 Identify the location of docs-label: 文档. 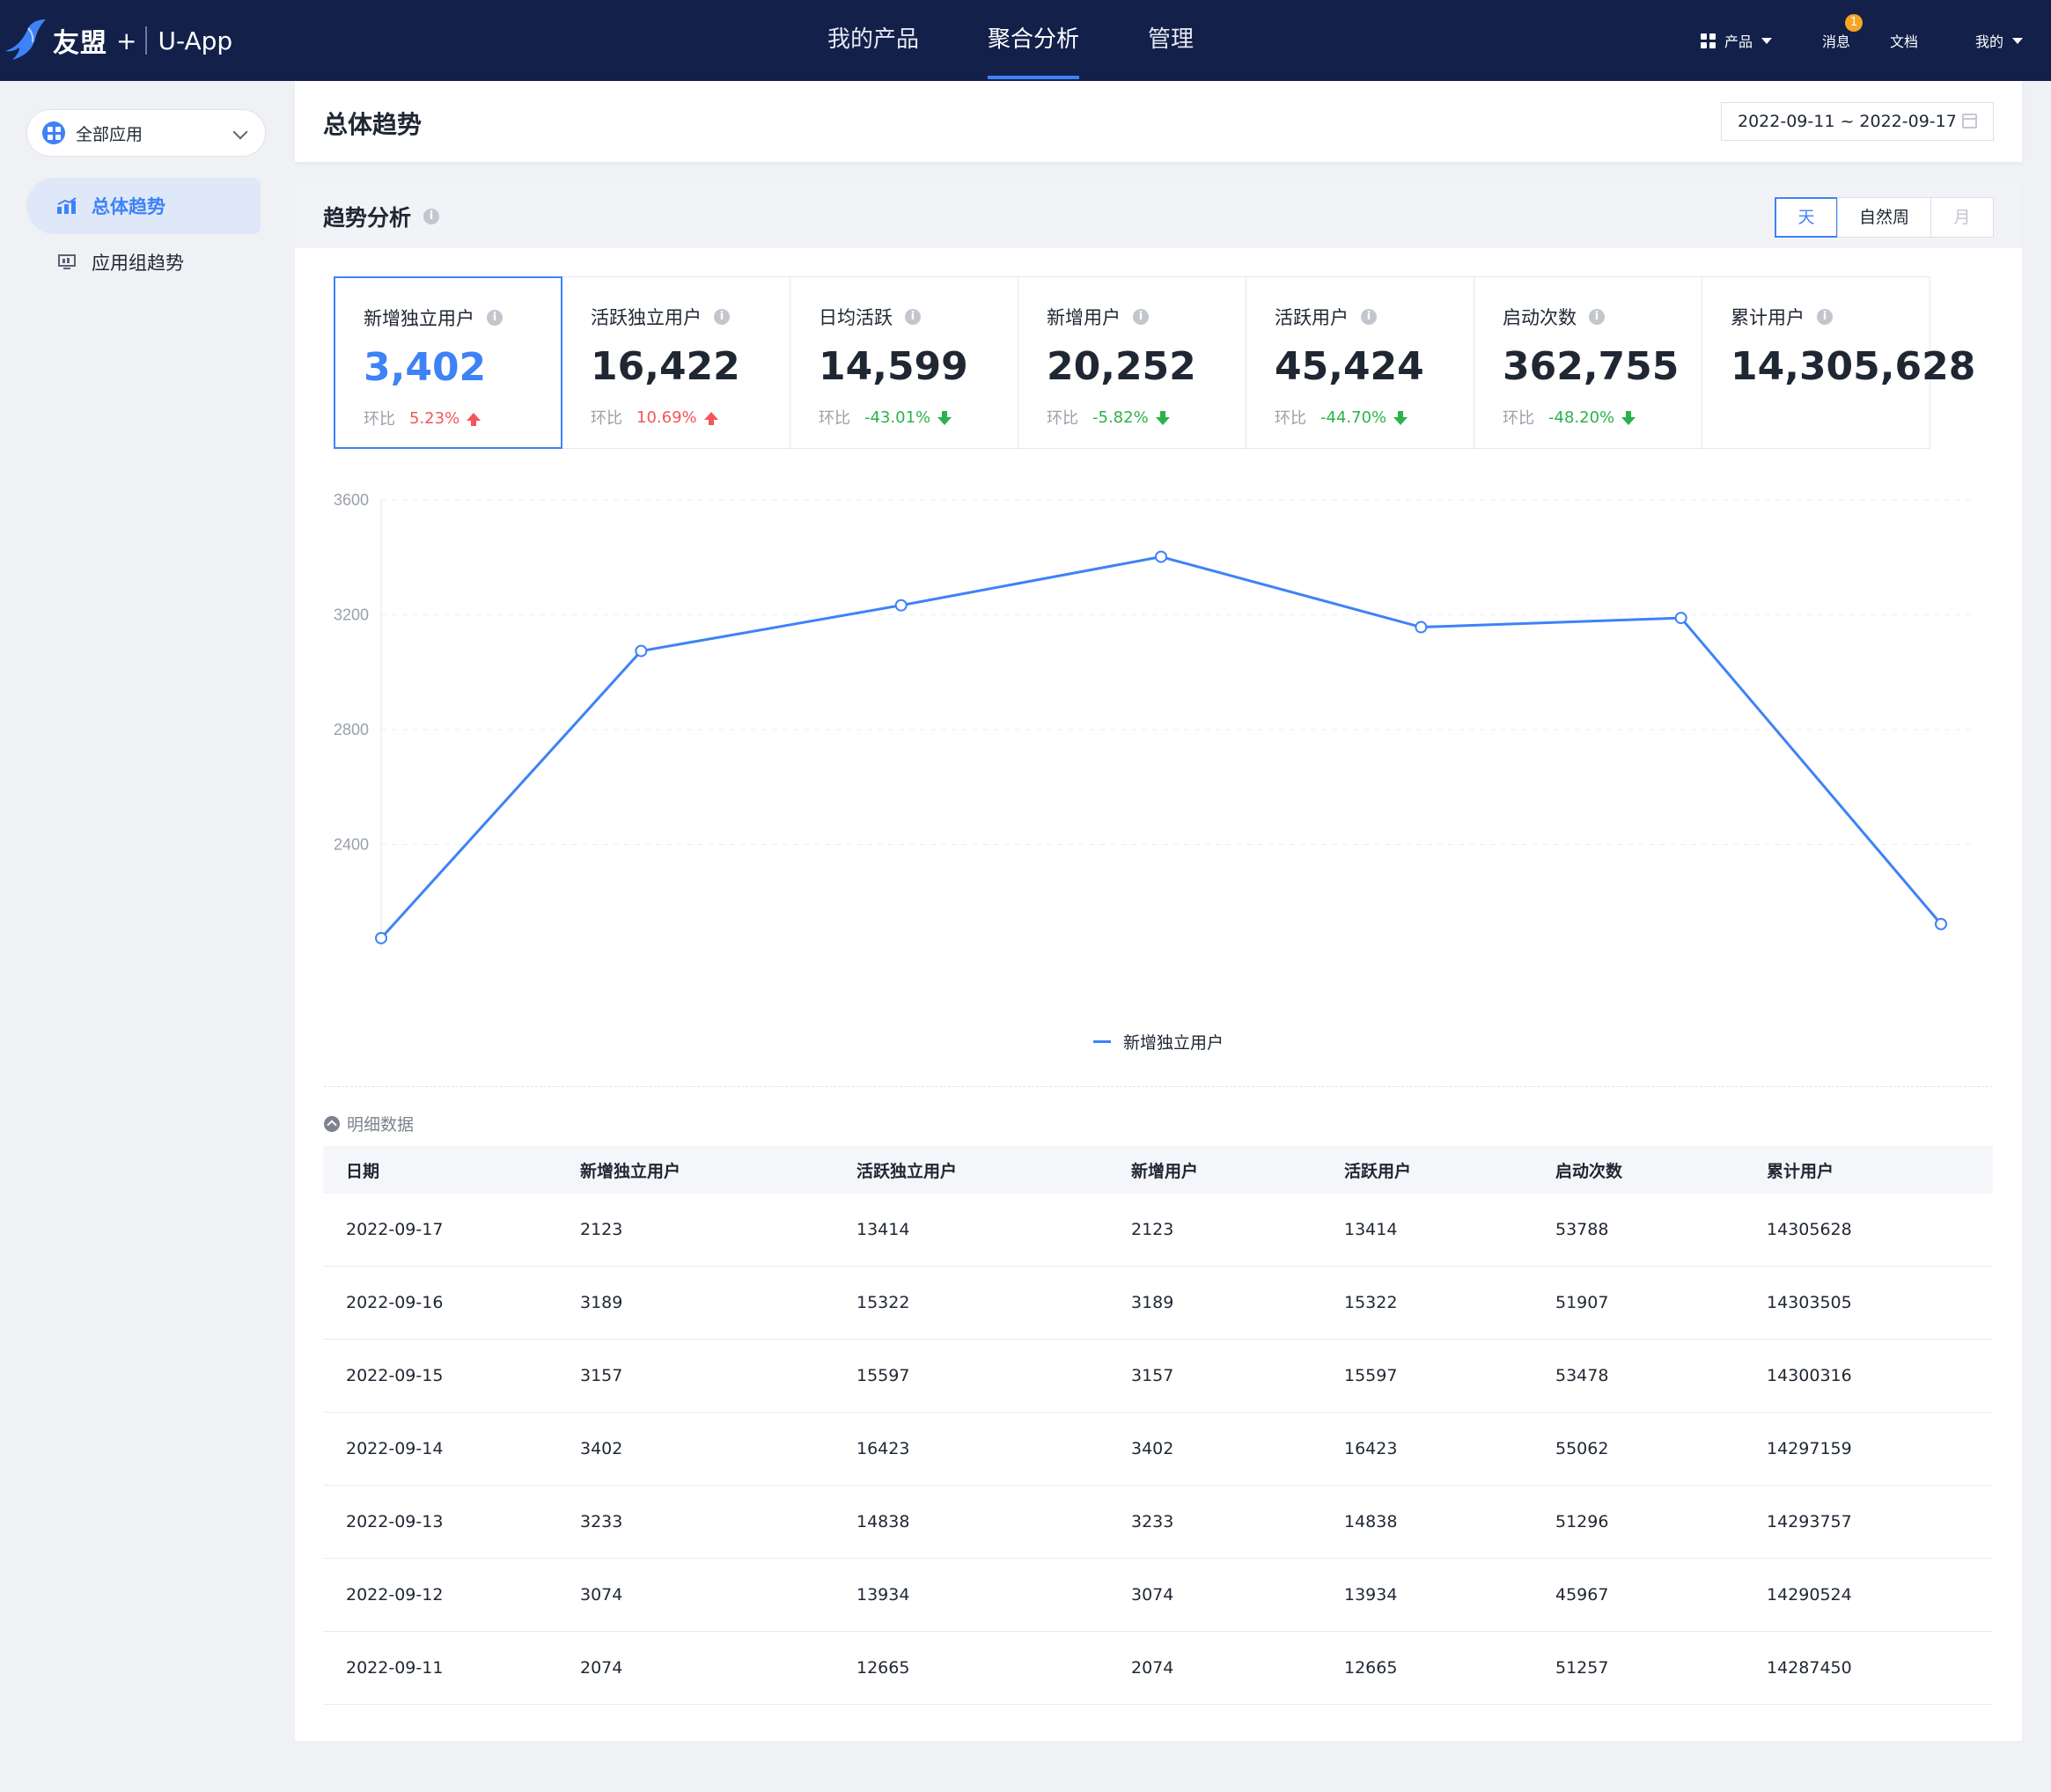
(1905, 41).